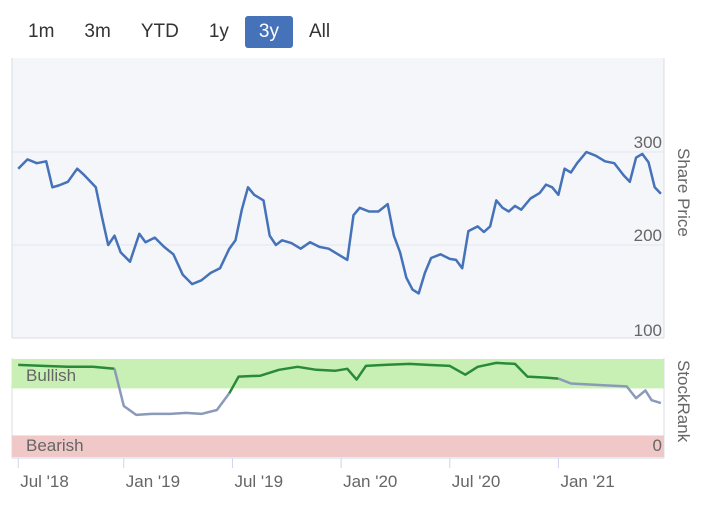 This screenshot has width=716, height=515. What do you see at coordinates (258, 481) in the screenshot?
I see `x-tick-label: Jul '19` at bounding box center [258, 481].